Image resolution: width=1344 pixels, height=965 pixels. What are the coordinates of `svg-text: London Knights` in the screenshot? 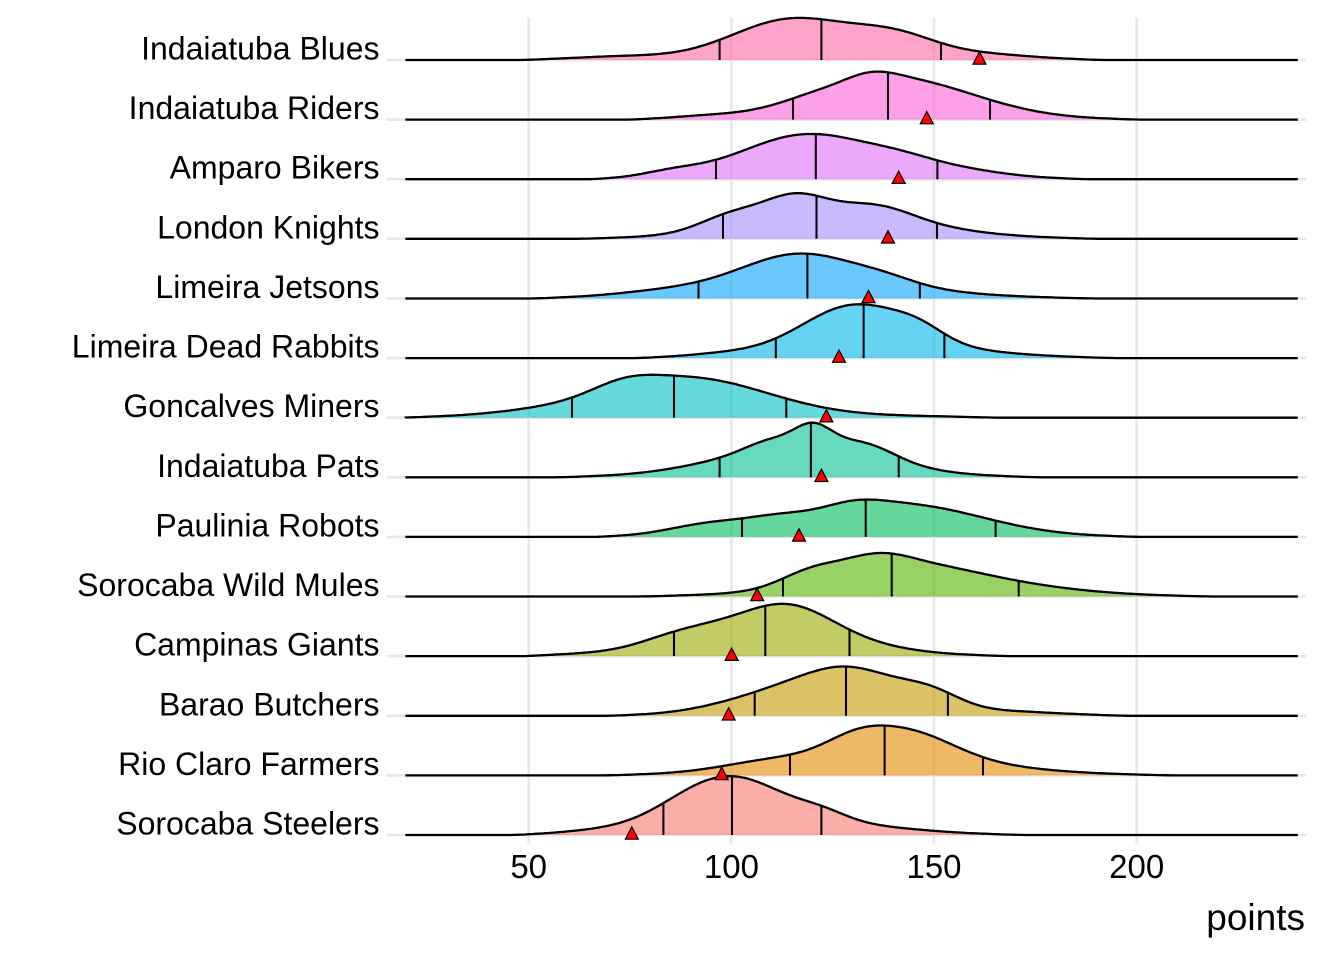 It's located at (268, 227).